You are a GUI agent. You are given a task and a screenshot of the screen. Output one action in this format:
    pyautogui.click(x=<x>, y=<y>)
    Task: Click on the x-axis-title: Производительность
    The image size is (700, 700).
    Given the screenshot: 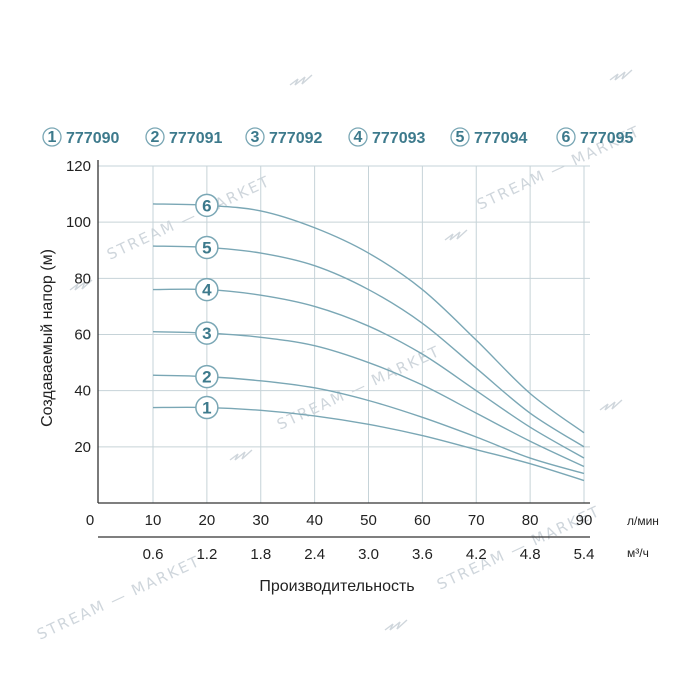 What is the action you would take?
    pyautogui.click(x=336, y=586)
    